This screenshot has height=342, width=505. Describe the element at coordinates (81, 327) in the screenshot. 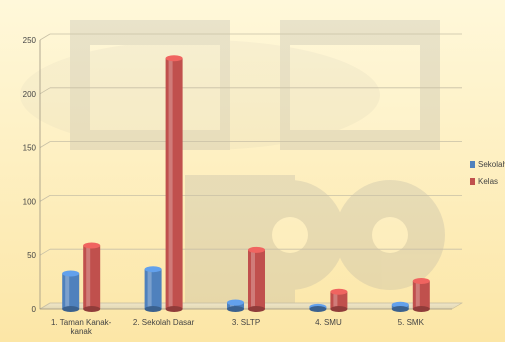

I see `x-category-label: 1. Taman Kanak-kanak` at that location.